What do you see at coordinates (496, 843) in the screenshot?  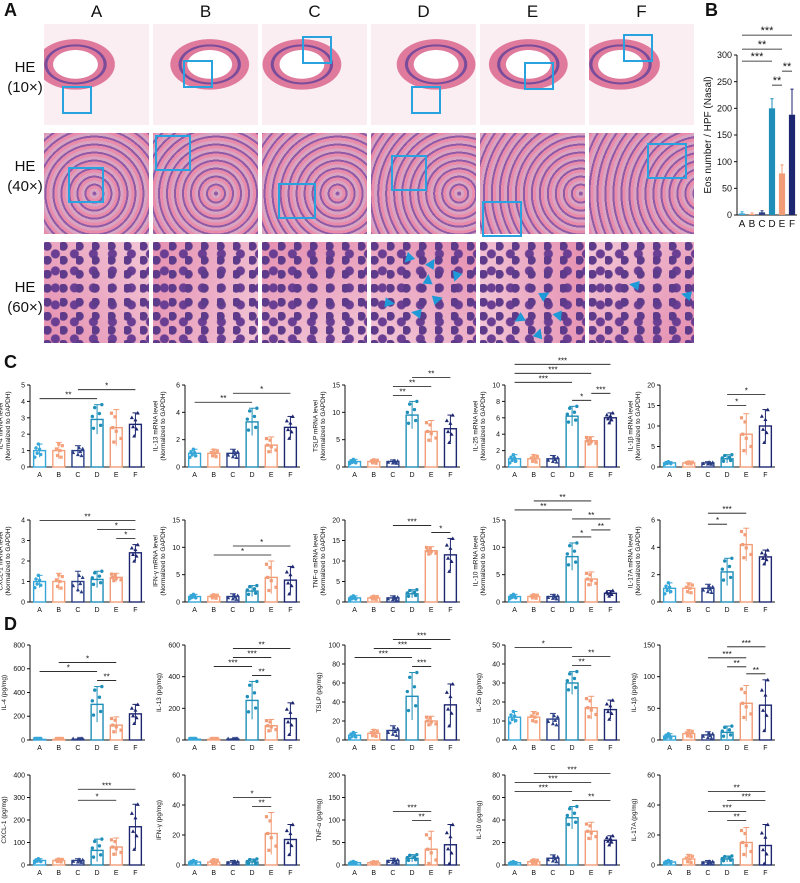 I see `y-tick-label: 20` at bounding box center [496, 843].